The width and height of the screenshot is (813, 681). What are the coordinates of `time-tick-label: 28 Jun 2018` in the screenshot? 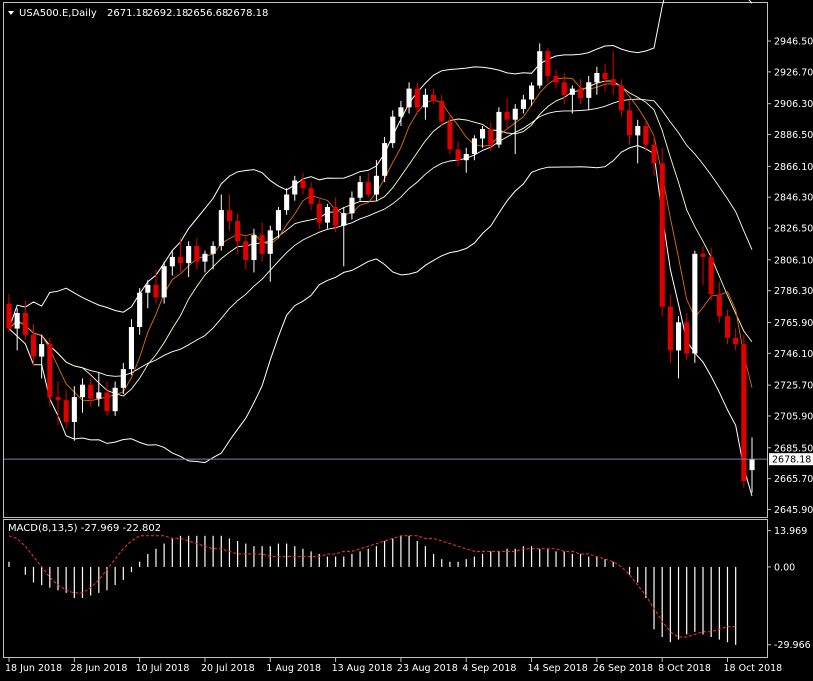 It's located at (98, 668).